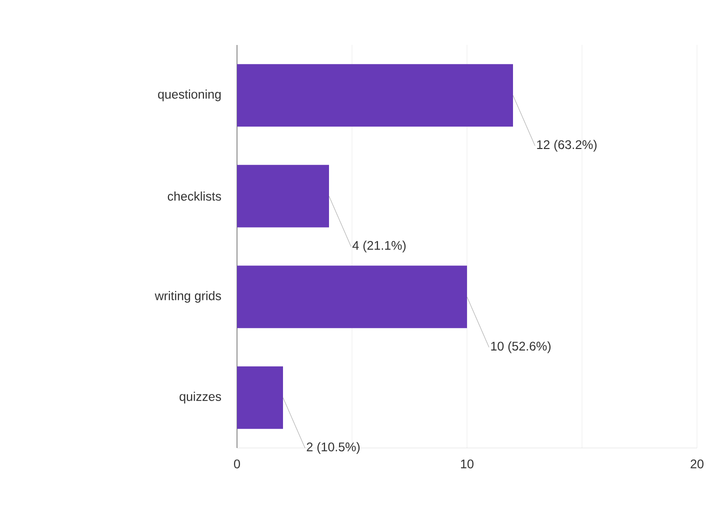 The width and height of the screenshot is (712, 517). I want to click on x-tick-label: 20, so click(697, 464).